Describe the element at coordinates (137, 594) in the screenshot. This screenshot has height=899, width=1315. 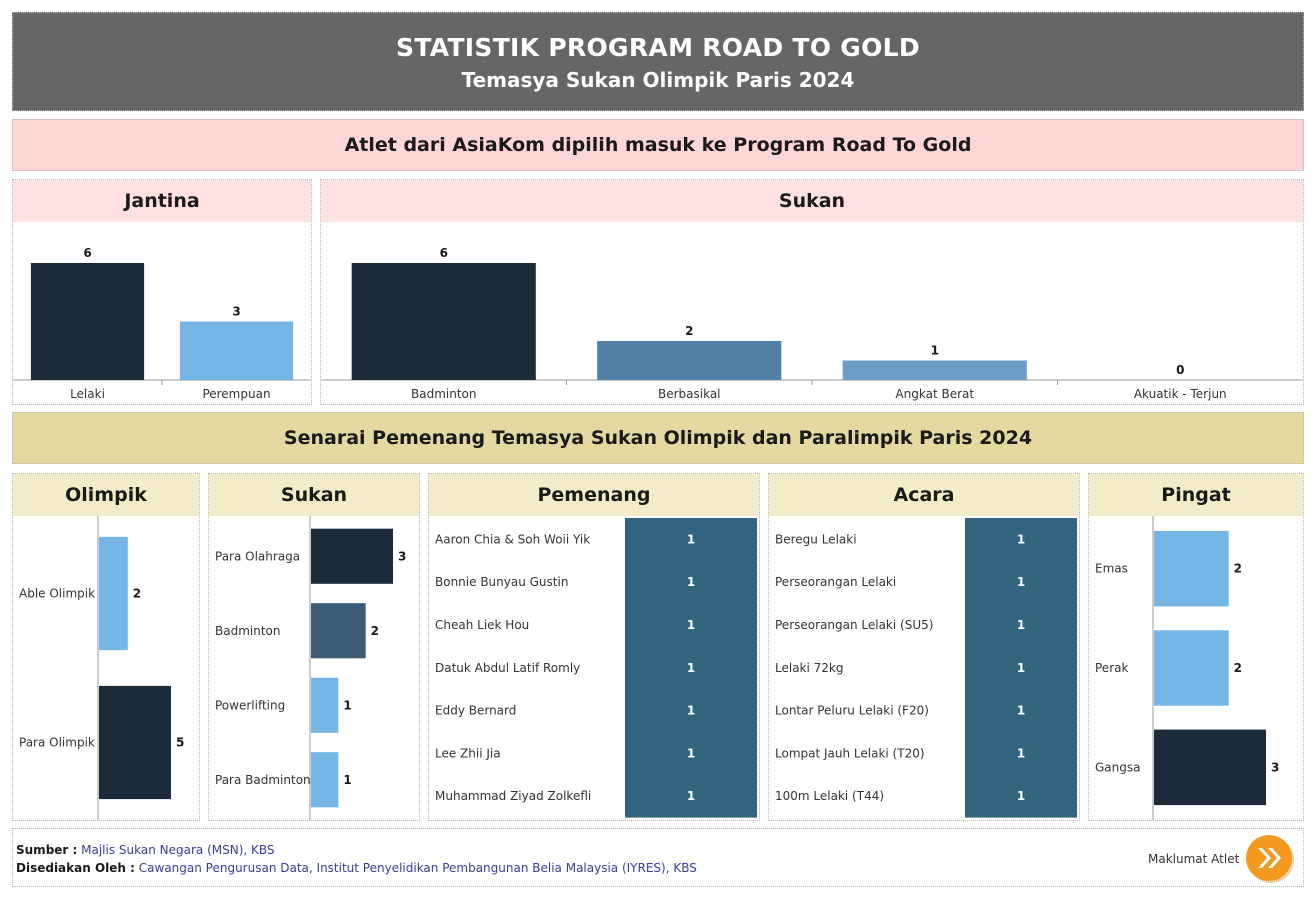
I see `data-label-able-olimpik: 2` at that location.